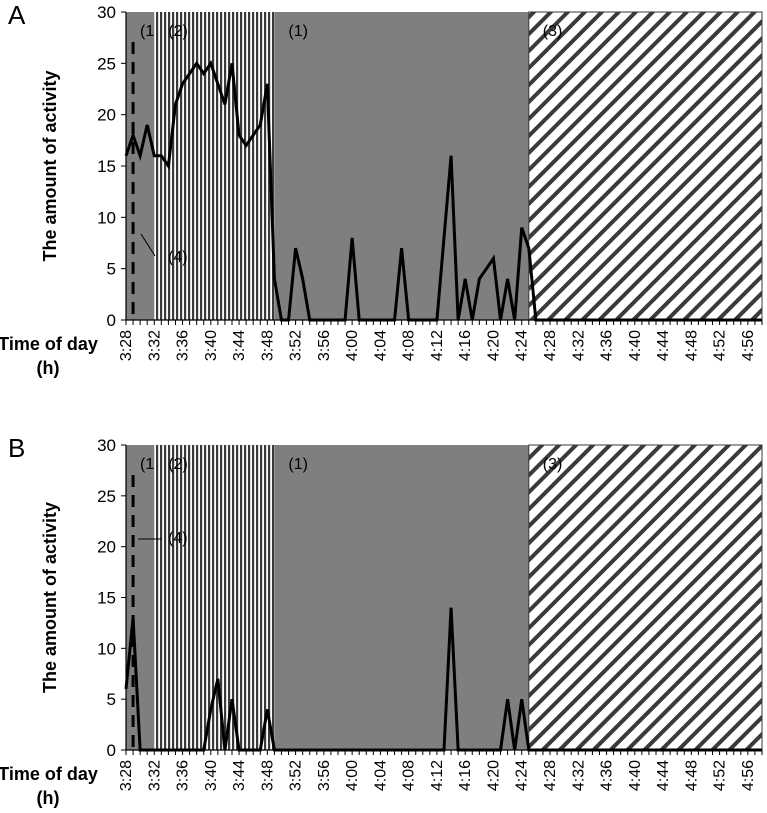  I want to click on panel-label: A, so click(17, 15).